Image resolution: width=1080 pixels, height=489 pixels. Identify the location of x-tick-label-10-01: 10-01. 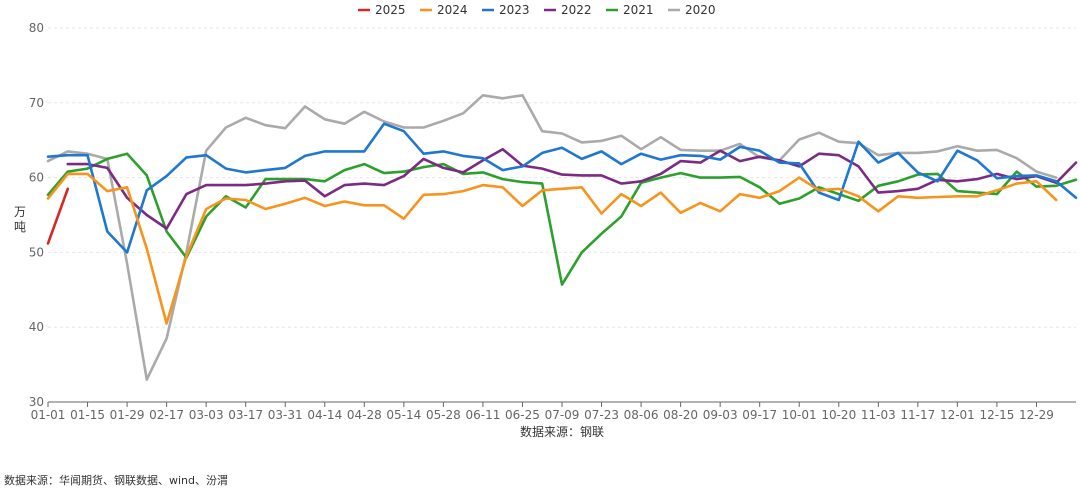
(799, 415).